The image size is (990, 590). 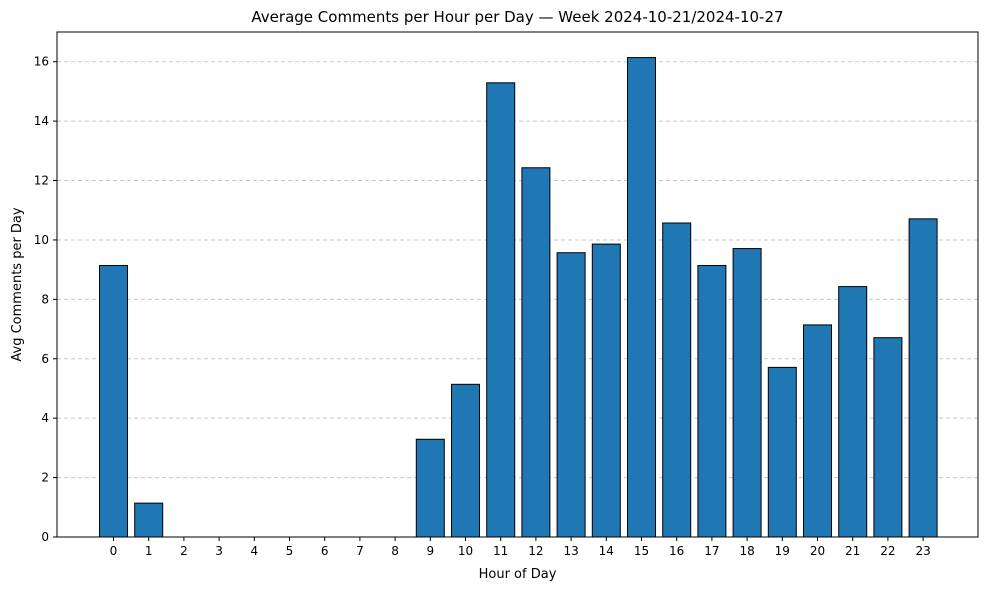 I want to click on x-tick-label: 19, so click(x=782, y=551).